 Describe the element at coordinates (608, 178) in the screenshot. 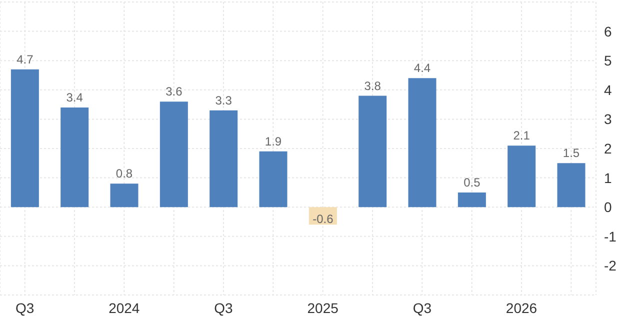

I see `y-tick-label: 1` at that location.